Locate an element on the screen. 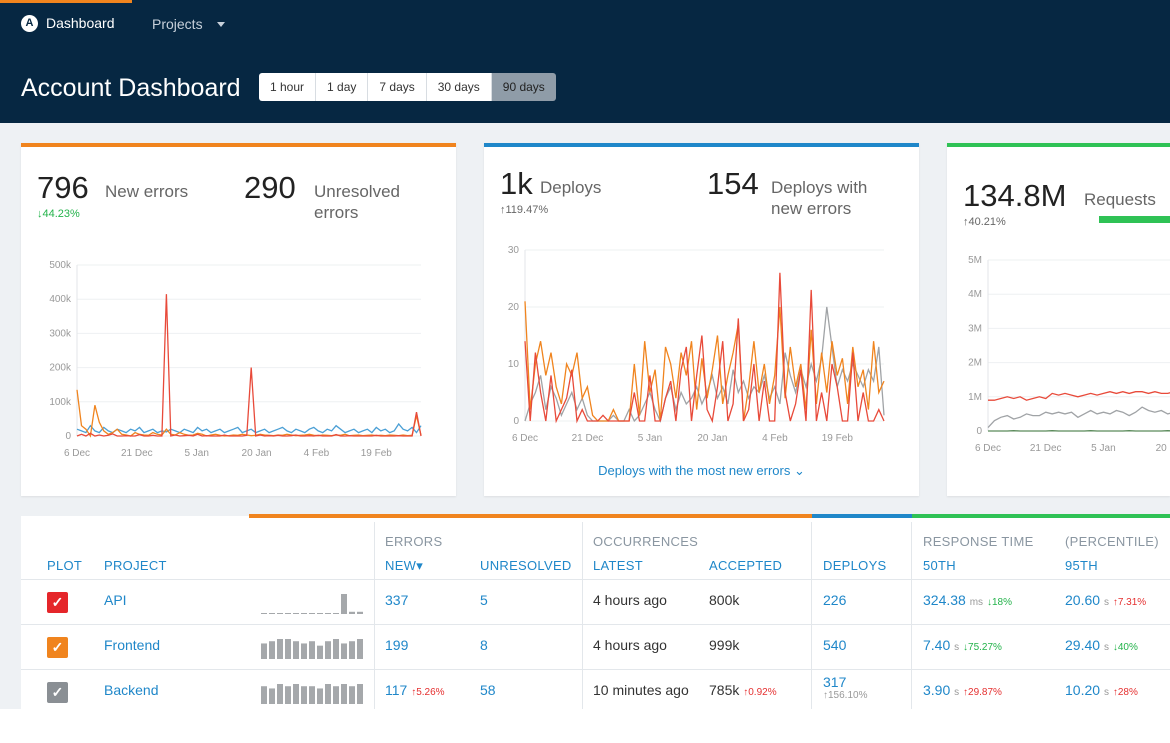  y-tick-label: 1M is located at coordinates (975, 397).